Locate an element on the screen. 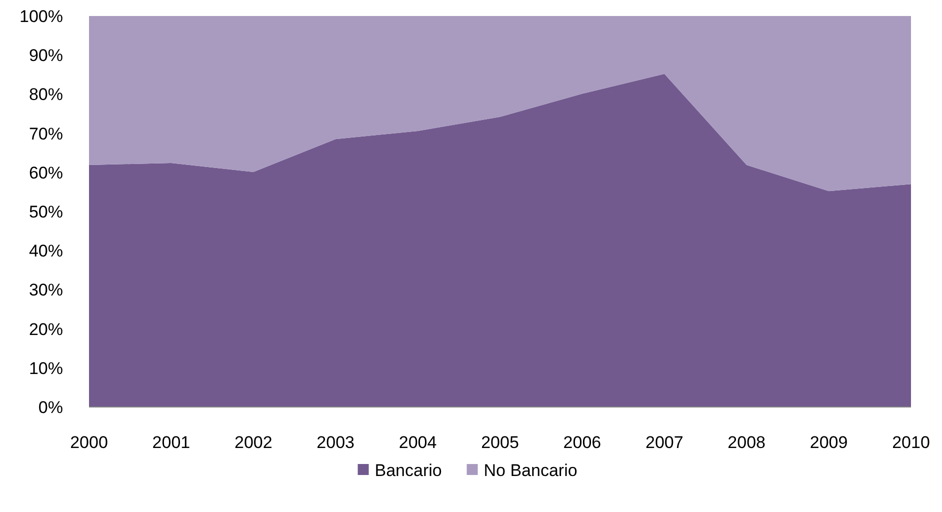 Image resolution: width=942 pixels, height=512 pixels. y-tick-label: 70% is located at coordinates (45, 134).